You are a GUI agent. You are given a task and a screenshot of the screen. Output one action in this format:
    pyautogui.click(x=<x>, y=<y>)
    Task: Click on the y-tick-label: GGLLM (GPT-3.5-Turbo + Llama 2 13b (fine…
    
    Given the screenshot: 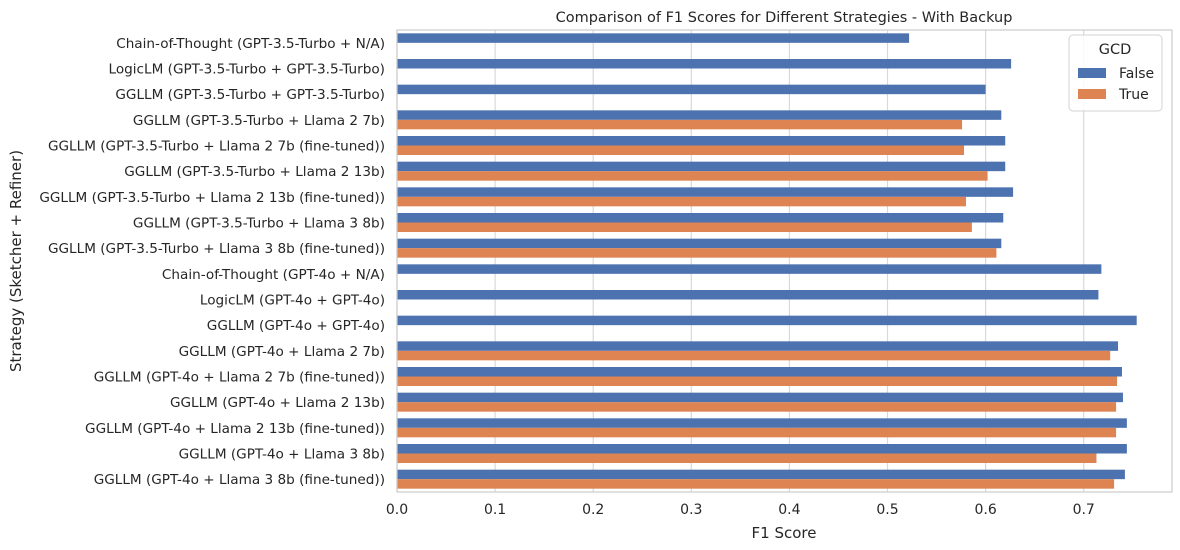 What is the action you would take?
    pyautogui.click(x=212, y=198)
    